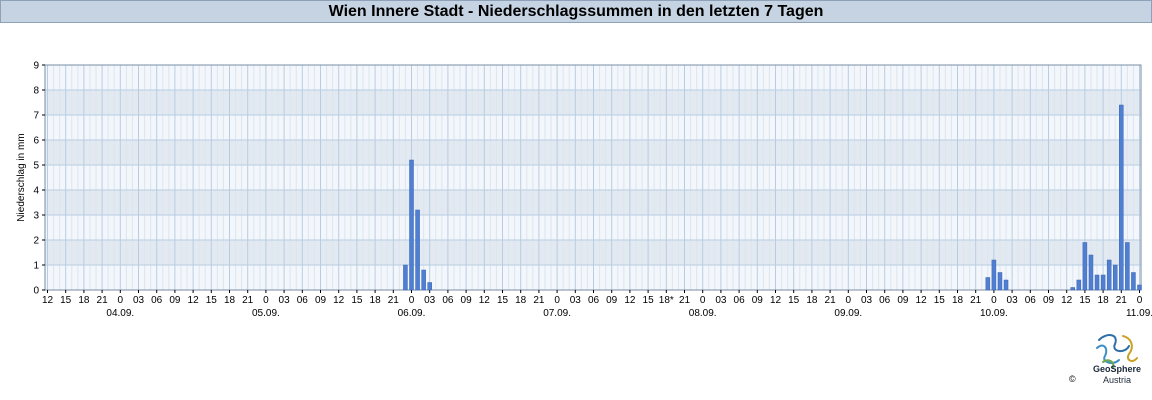  What do you see at coordinates (1072, 379) in the screenshot?
I see `copyright-symbol: ©` at bounding box center [1072, 379].